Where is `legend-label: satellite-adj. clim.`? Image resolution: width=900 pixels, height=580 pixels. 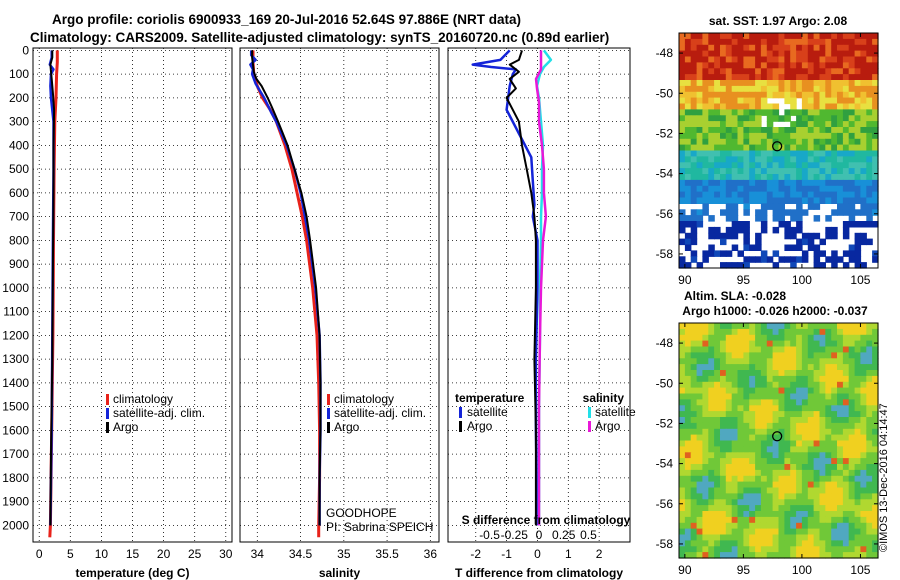 legend-label: satellite-adj. clim. is located at coordinates (380, 413).